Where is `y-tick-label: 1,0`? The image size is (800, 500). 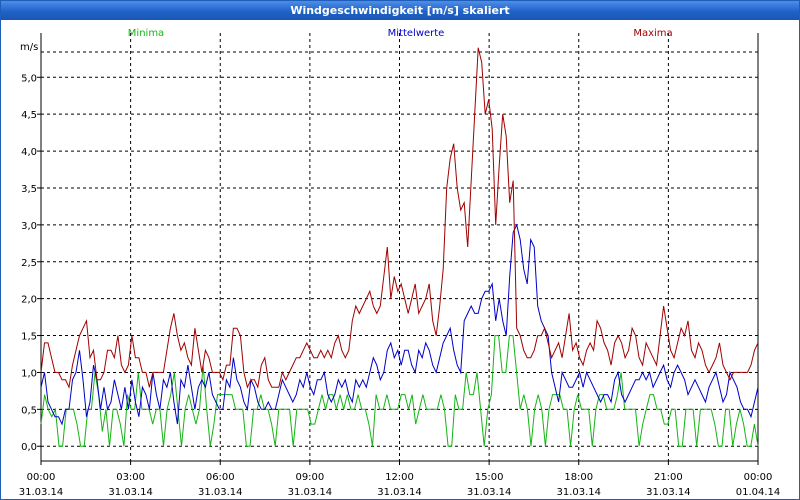
y-tick-label: 1,0 is located at coordinates (29, 373).